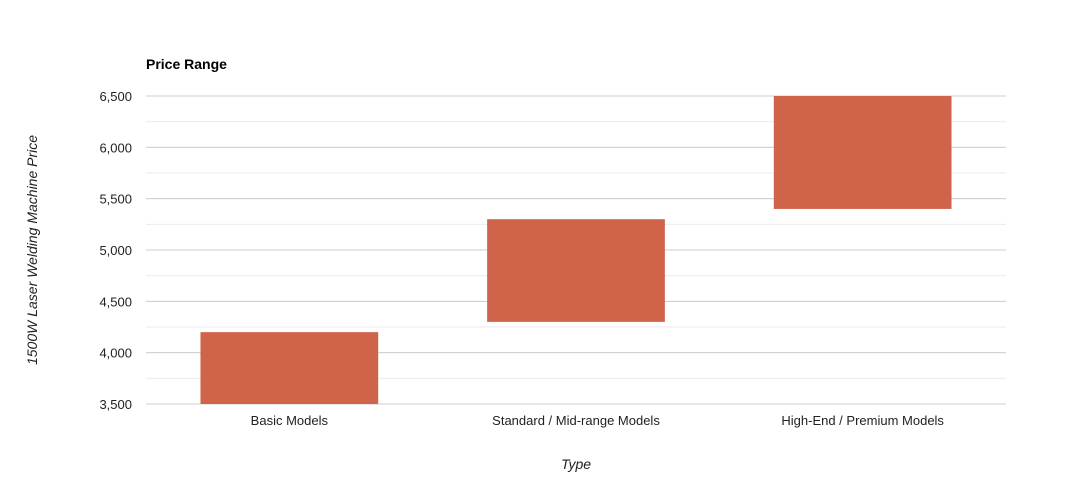 This screenshot has width=1080, height=500. Describe the element at coordinates (115, 353) in the screenshot. I see `y-tick-label: 4,000` at that location.